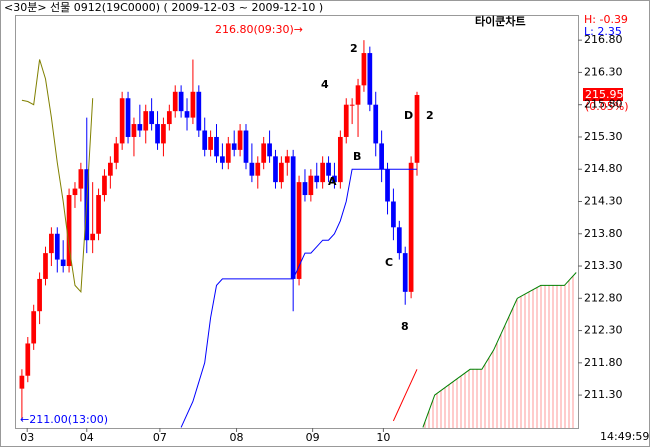 This screenshot has width=650, height=447. Describe the element at coordinates (405, 326) in the screenshot. I see `annotation: 8` at that location.